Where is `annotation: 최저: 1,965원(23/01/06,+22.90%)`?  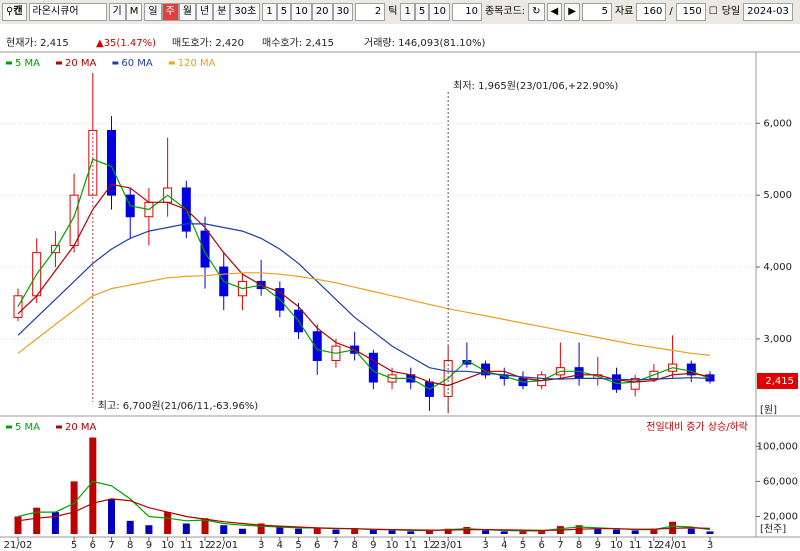
annotation: 최저: 1,965원(23/01/06,+22.90%) is located at coordinates (535, 86).